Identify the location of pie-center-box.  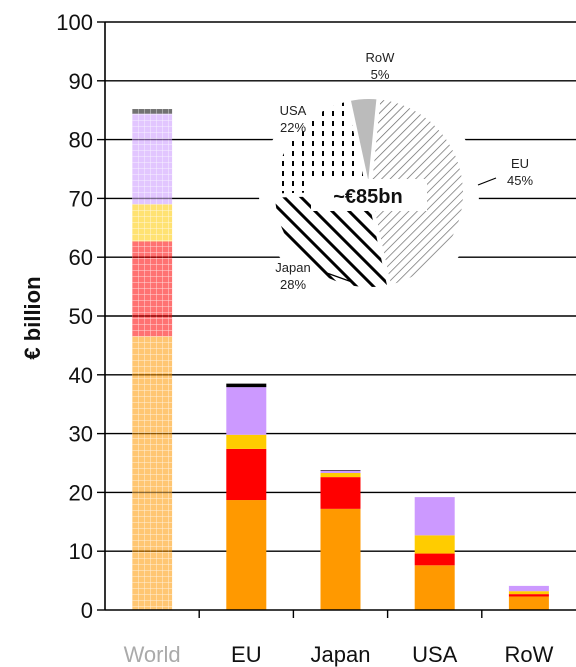
(369, 195).